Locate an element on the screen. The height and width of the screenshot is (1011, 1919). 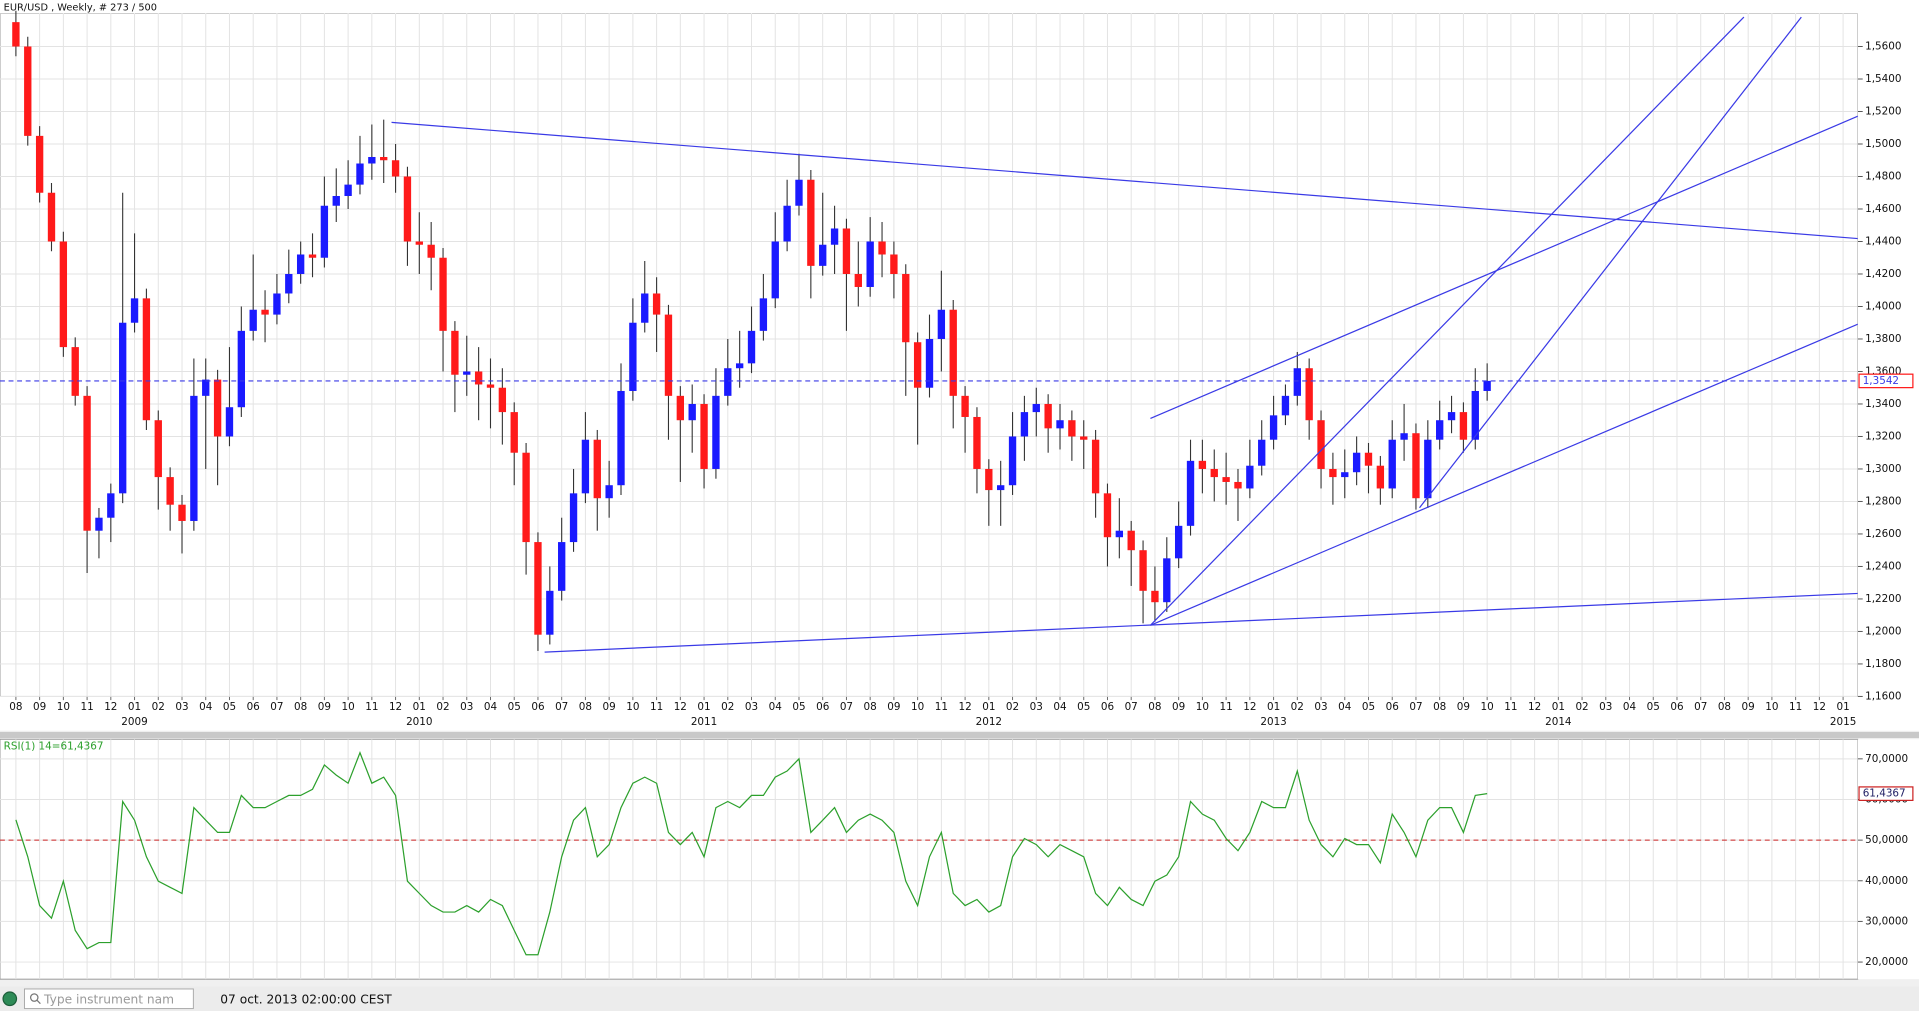
rsi-tick-label: 50,0000 is located at coordinates (1886, 840).